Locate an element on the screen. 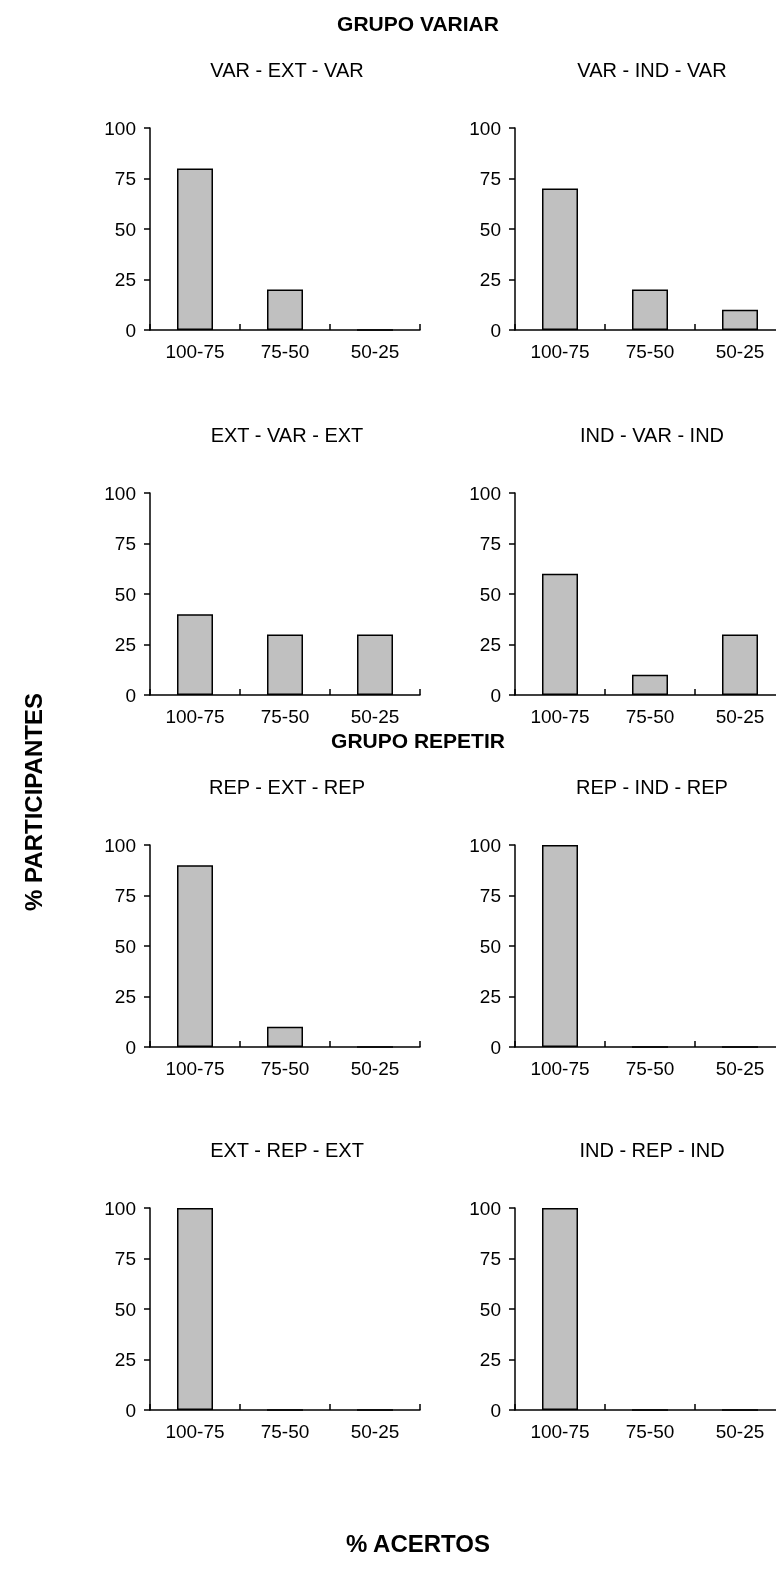 Image resolution: width=776 pixels, height=1585 pixels. chart-subtitle: GRUPO REPETIR is located at coordinates (418, 741).